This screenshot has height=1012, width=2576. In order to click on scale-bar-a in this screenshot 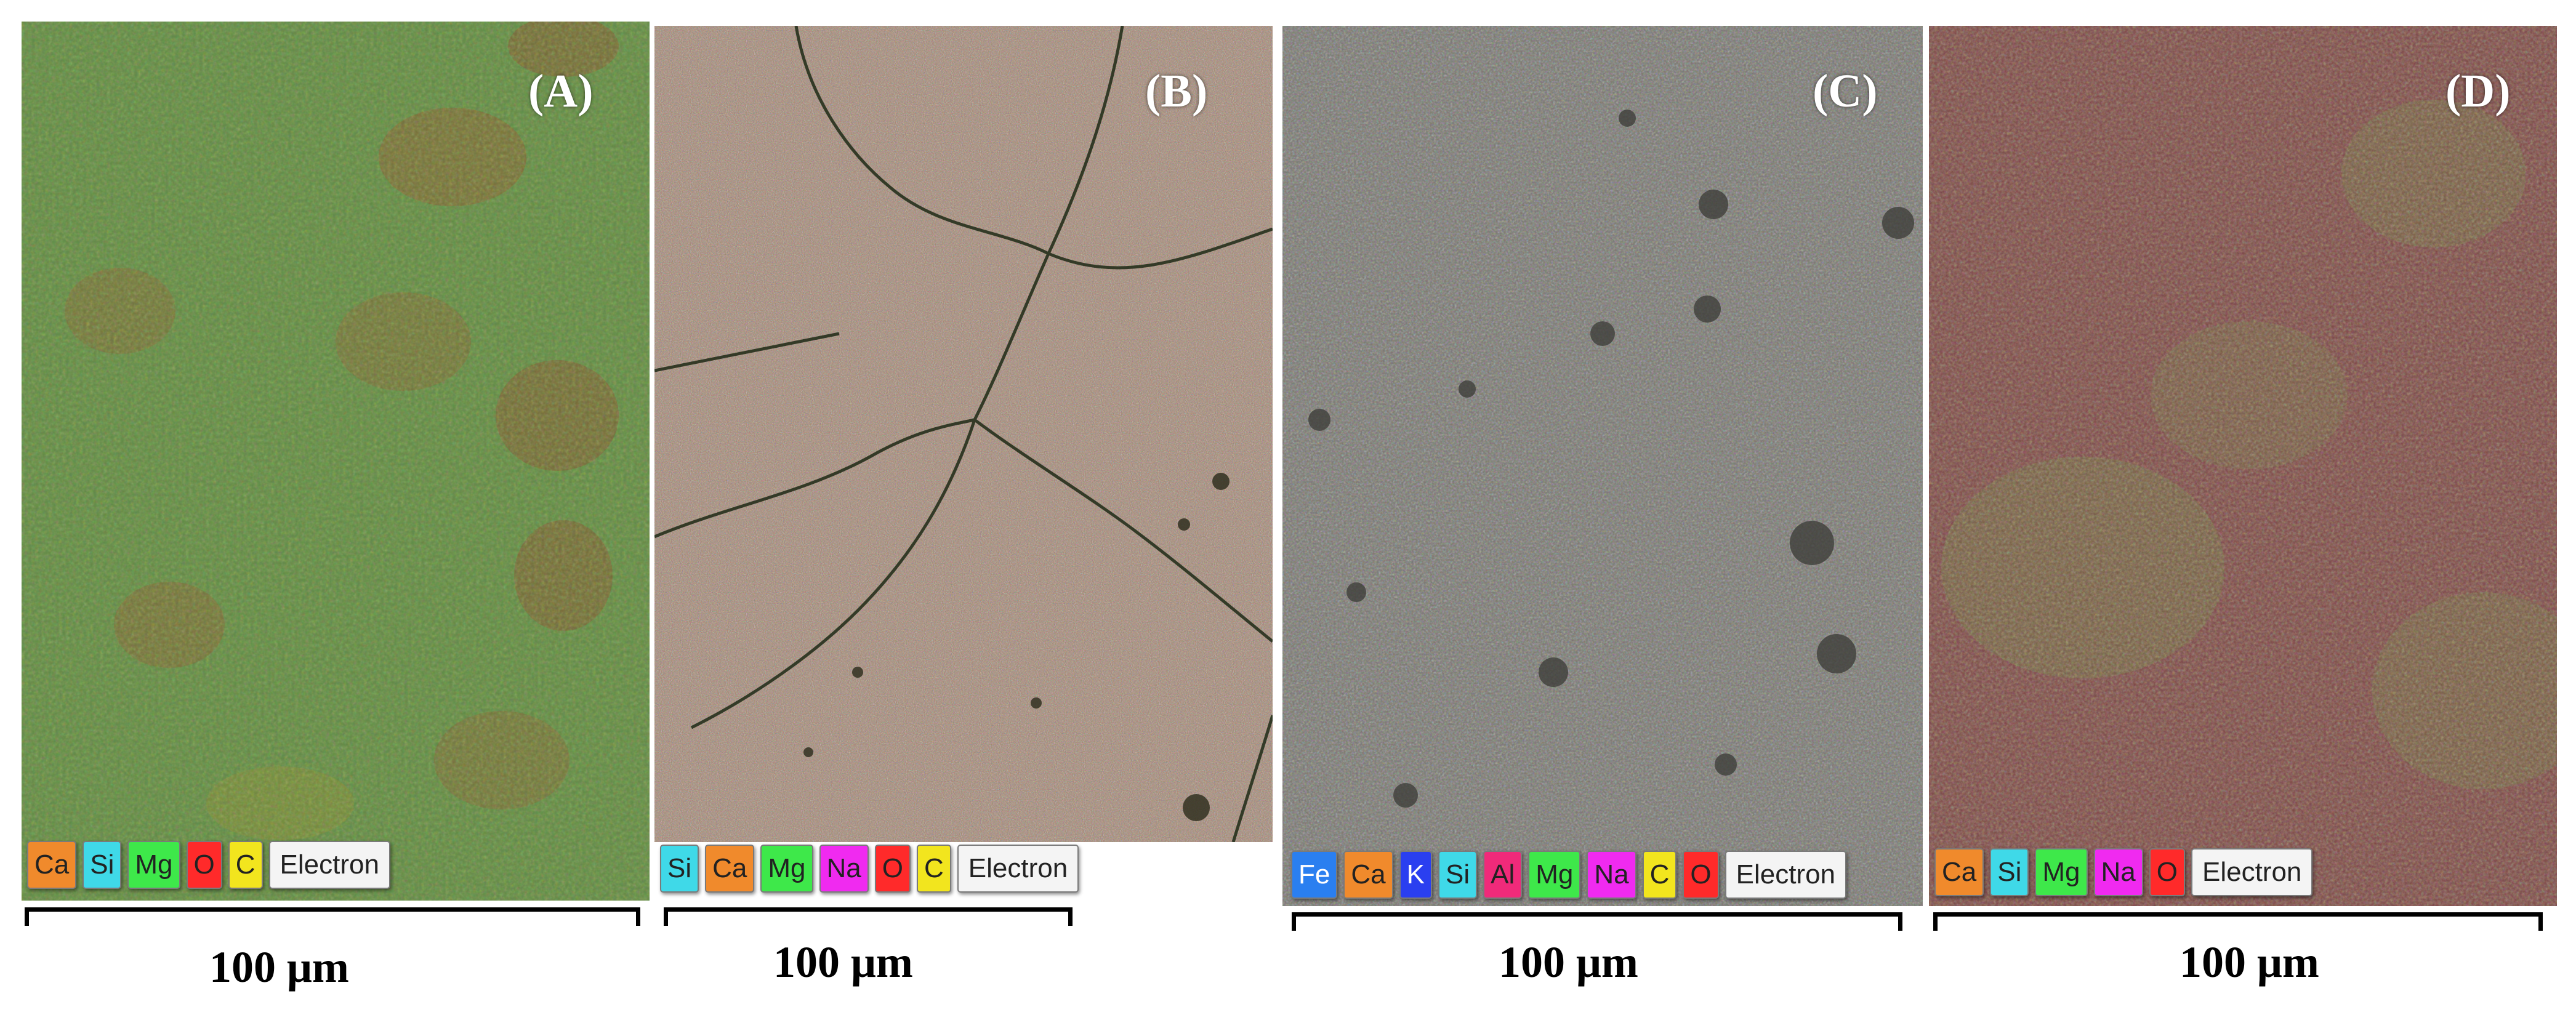, I will do `click(332, 916)`.